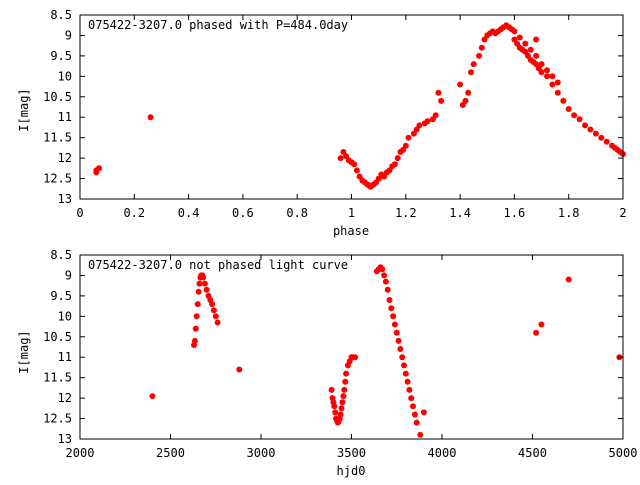 The height and width of the screenshot is (485, 640). Describe the element at coordinates (68, 275) in the screenshot. I see `unphased-ytick-label: 9` at that location.